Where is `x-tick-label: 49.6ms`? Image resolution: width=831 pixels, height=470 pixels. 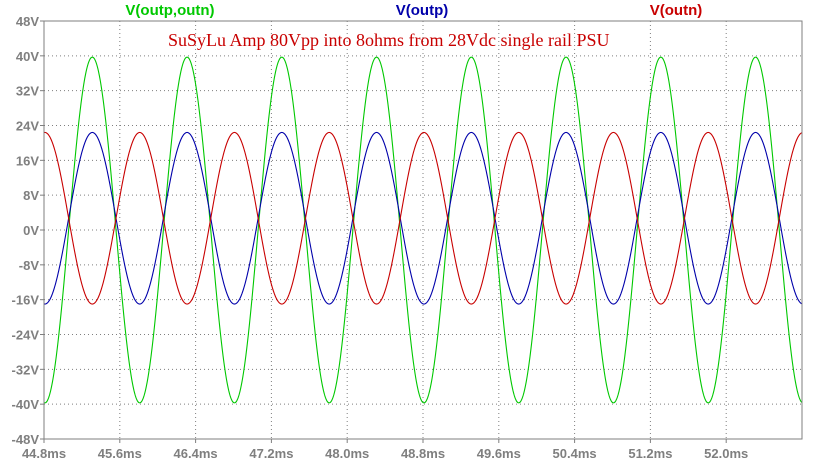
x-tick-label: 49.6ms is located at coordinates (499, 453).